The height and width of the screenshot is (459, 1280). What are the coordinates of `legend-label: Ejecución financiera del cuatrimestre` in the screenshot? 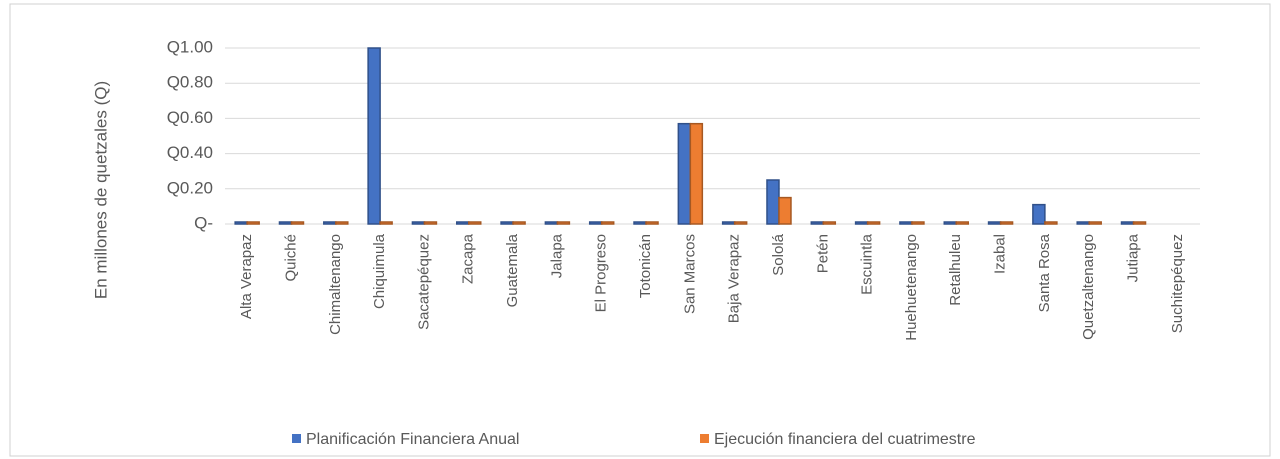 It's located at (845, 439).